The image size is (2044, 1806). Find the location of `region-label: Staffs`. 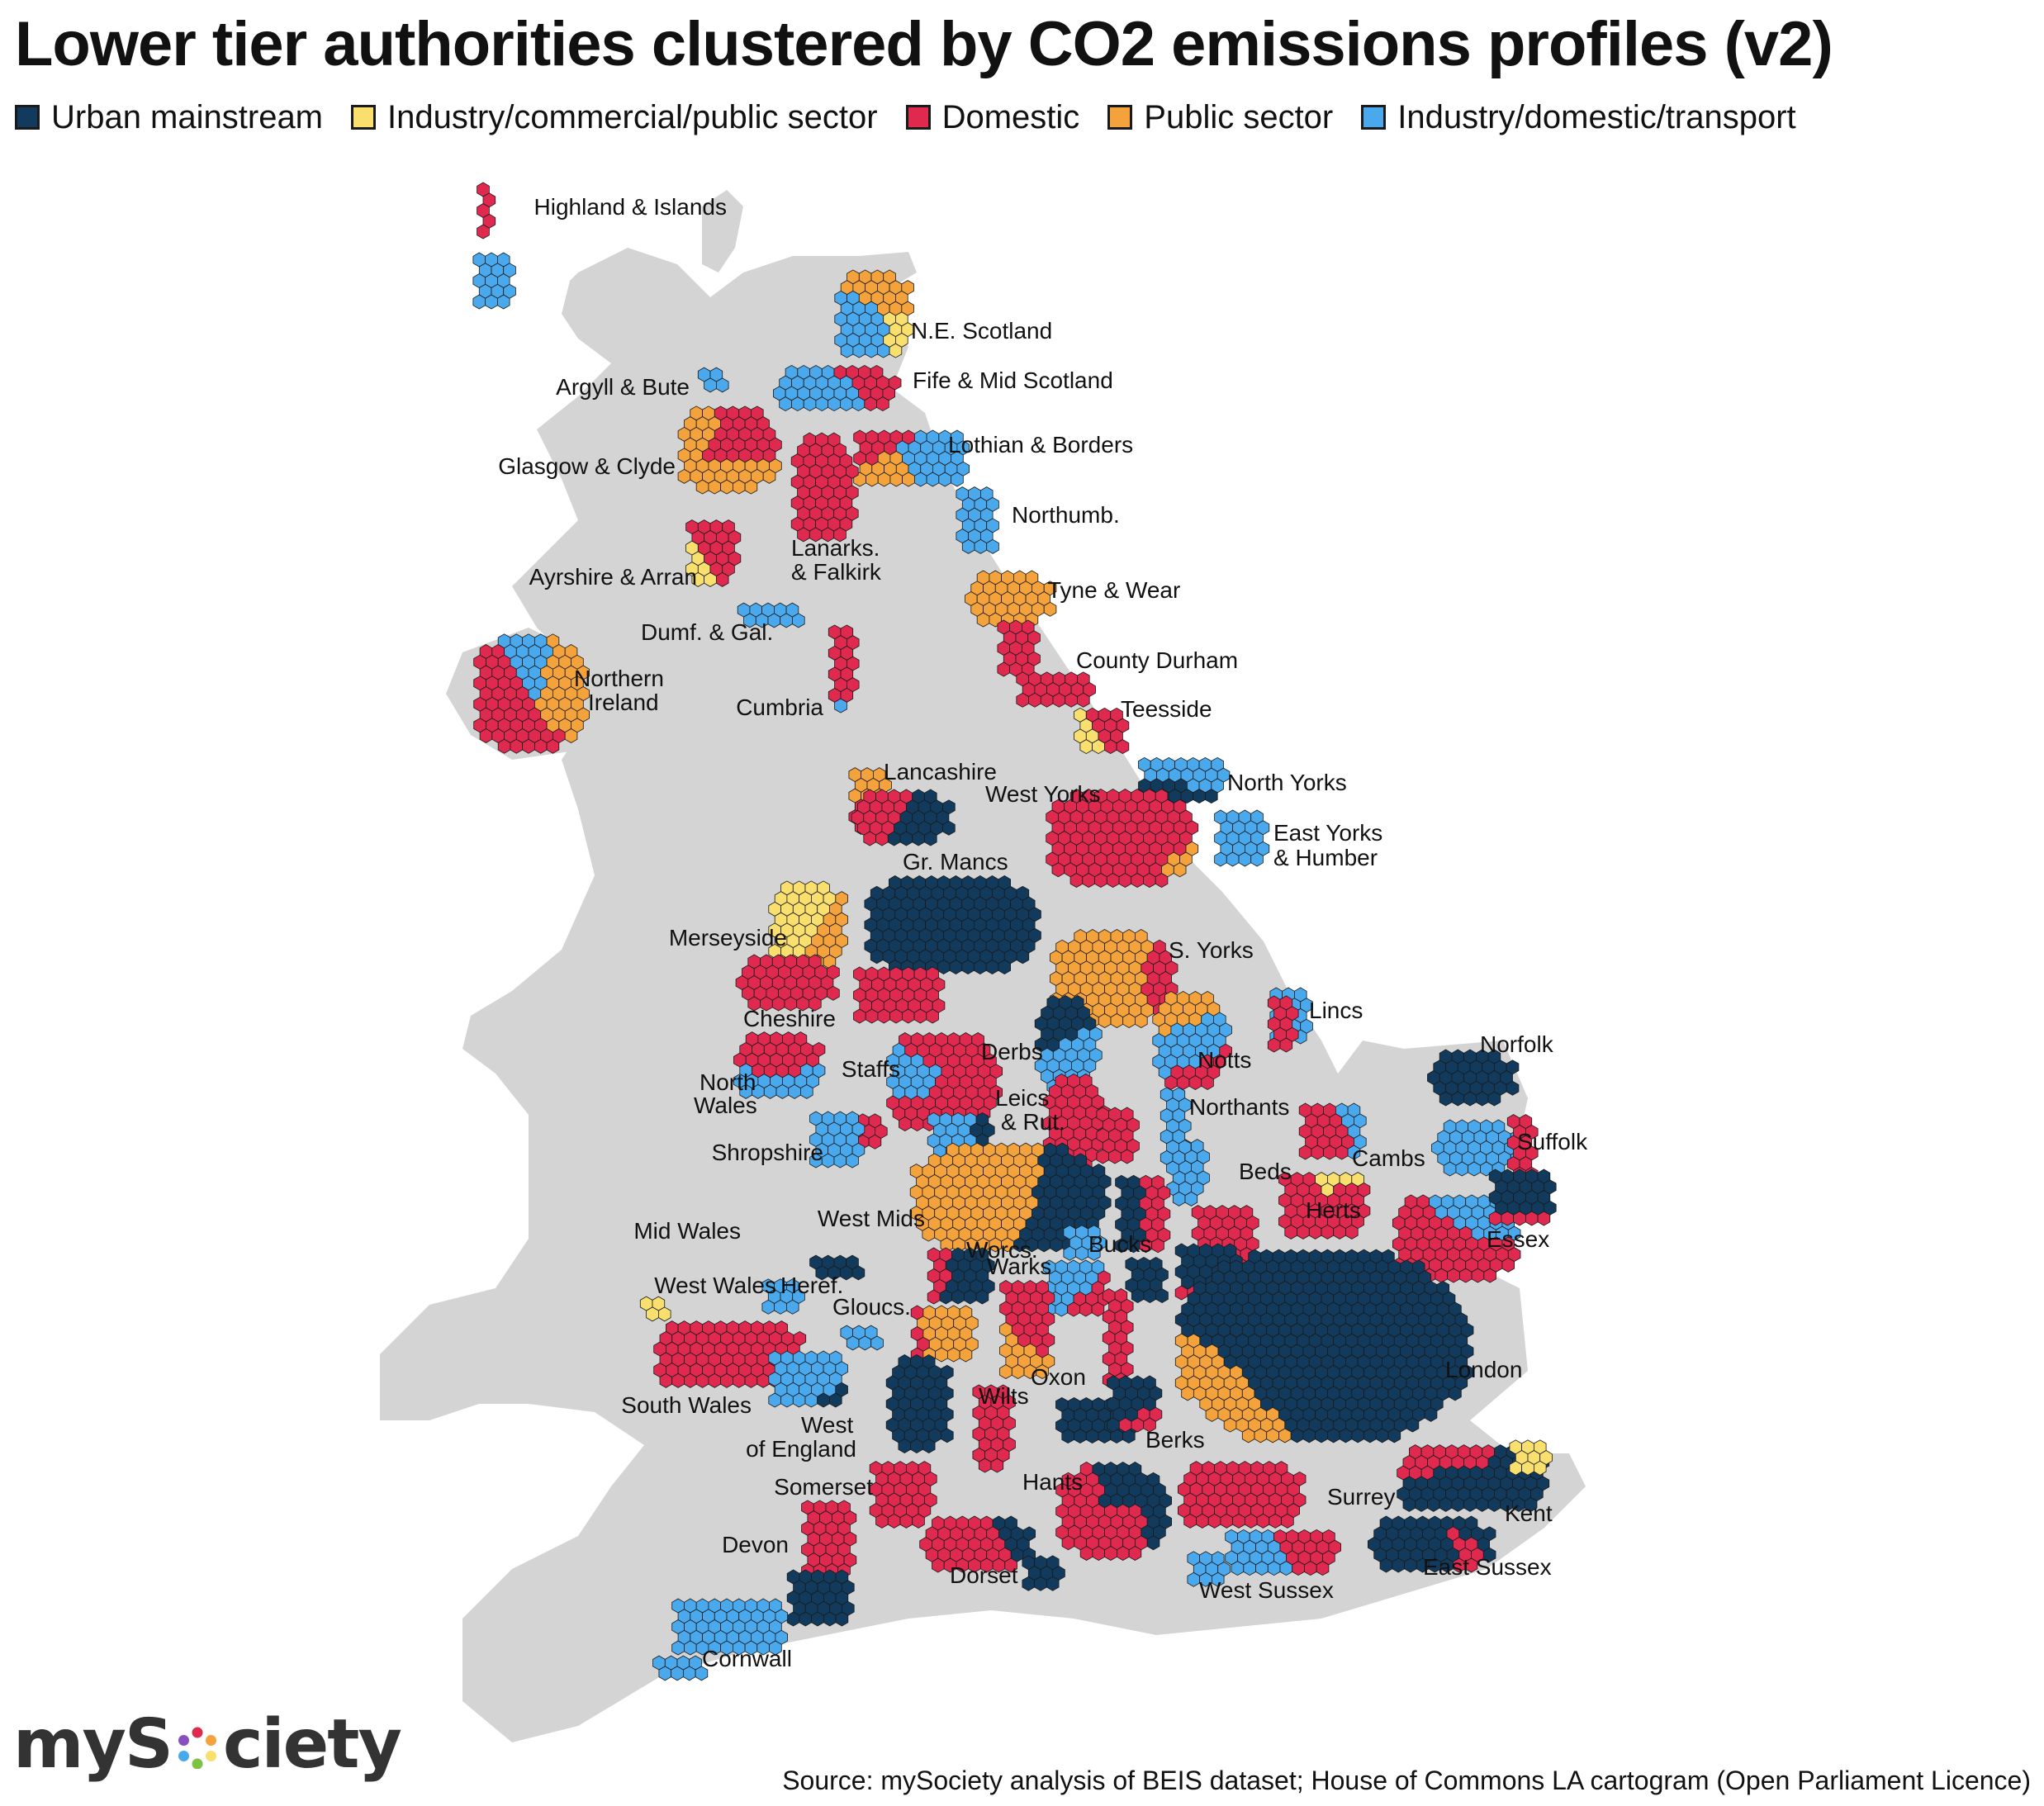

region-label: Staffs is located at coordinates (871, 1069).